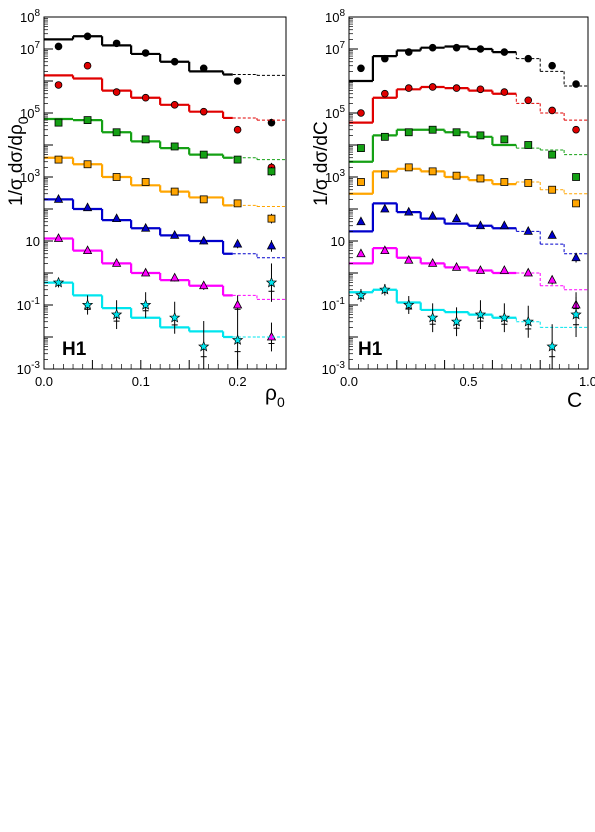 This screenshot has width=595, height=832. I want to click on c-x-tick-label: 0.0, so click(349, 381).